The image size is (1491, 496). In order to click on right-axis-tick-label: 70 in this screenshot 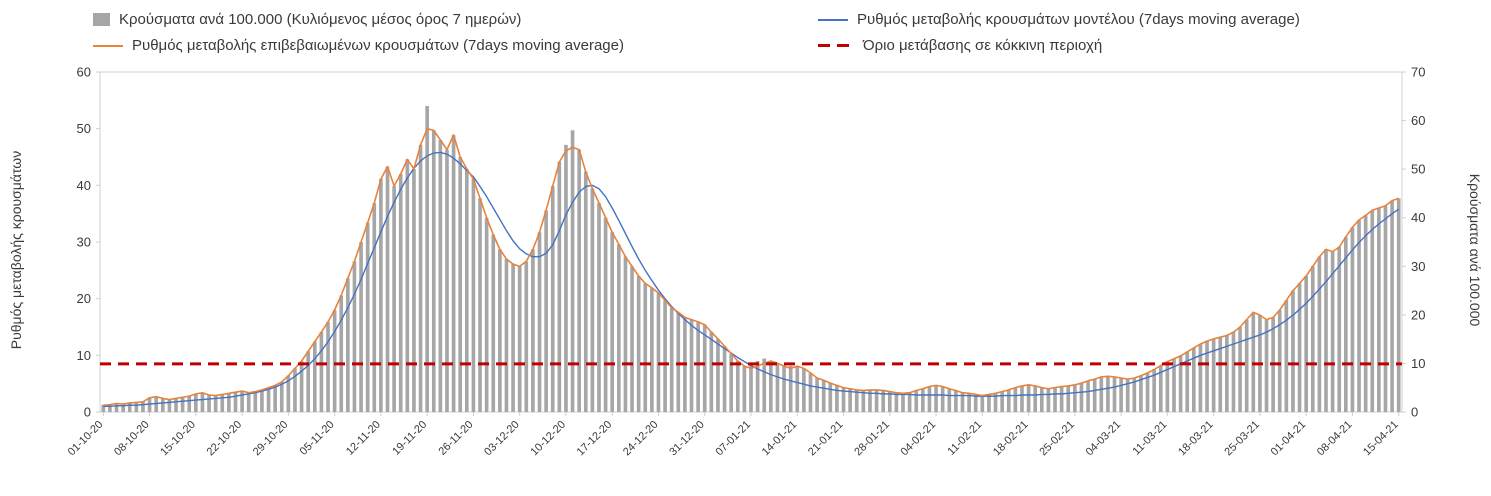, I will do `click(1418, 72)`.